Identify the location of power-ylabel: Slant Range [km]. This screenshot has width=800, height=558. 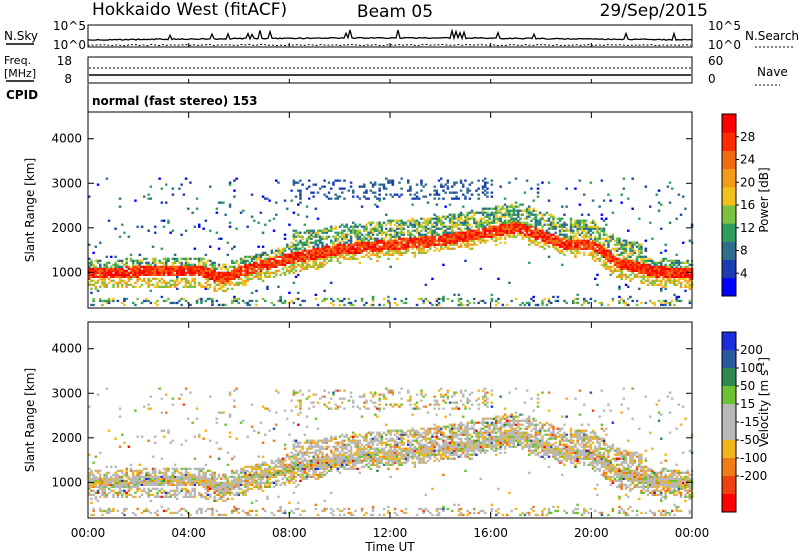
(30, 210).